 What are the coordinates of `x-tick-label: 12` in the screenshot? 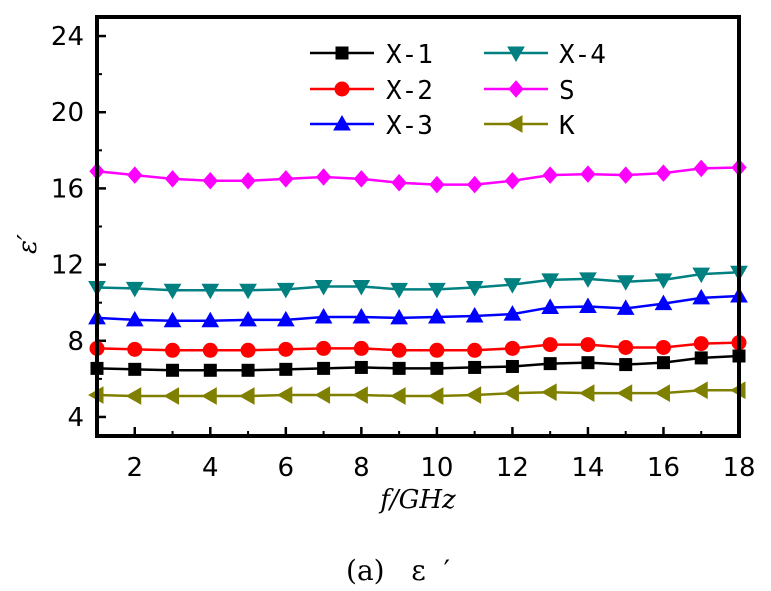 It's located at (512, 468).